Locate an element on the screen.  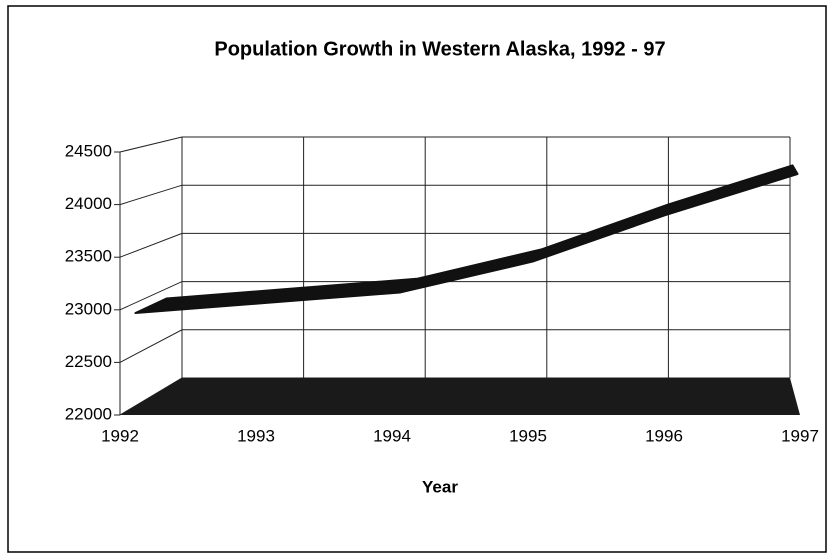
y-tick-label: 24000 is located at coordinates (88, 203).